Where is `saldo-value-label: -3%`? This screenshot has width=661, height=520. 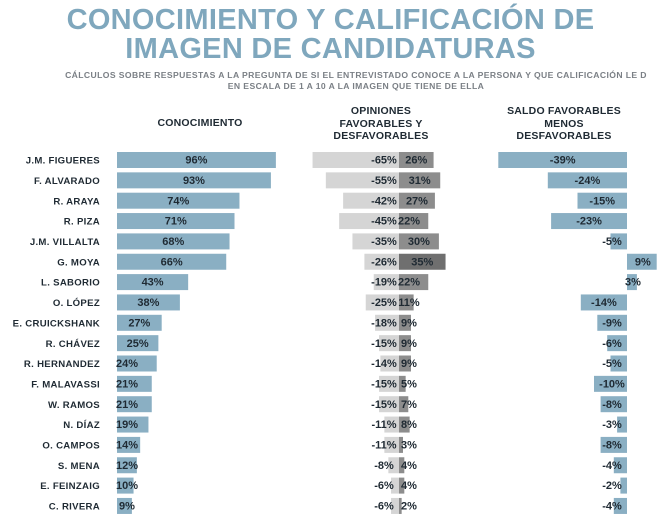
saldo-value-label: -3% is located at coordinates (612, 425).